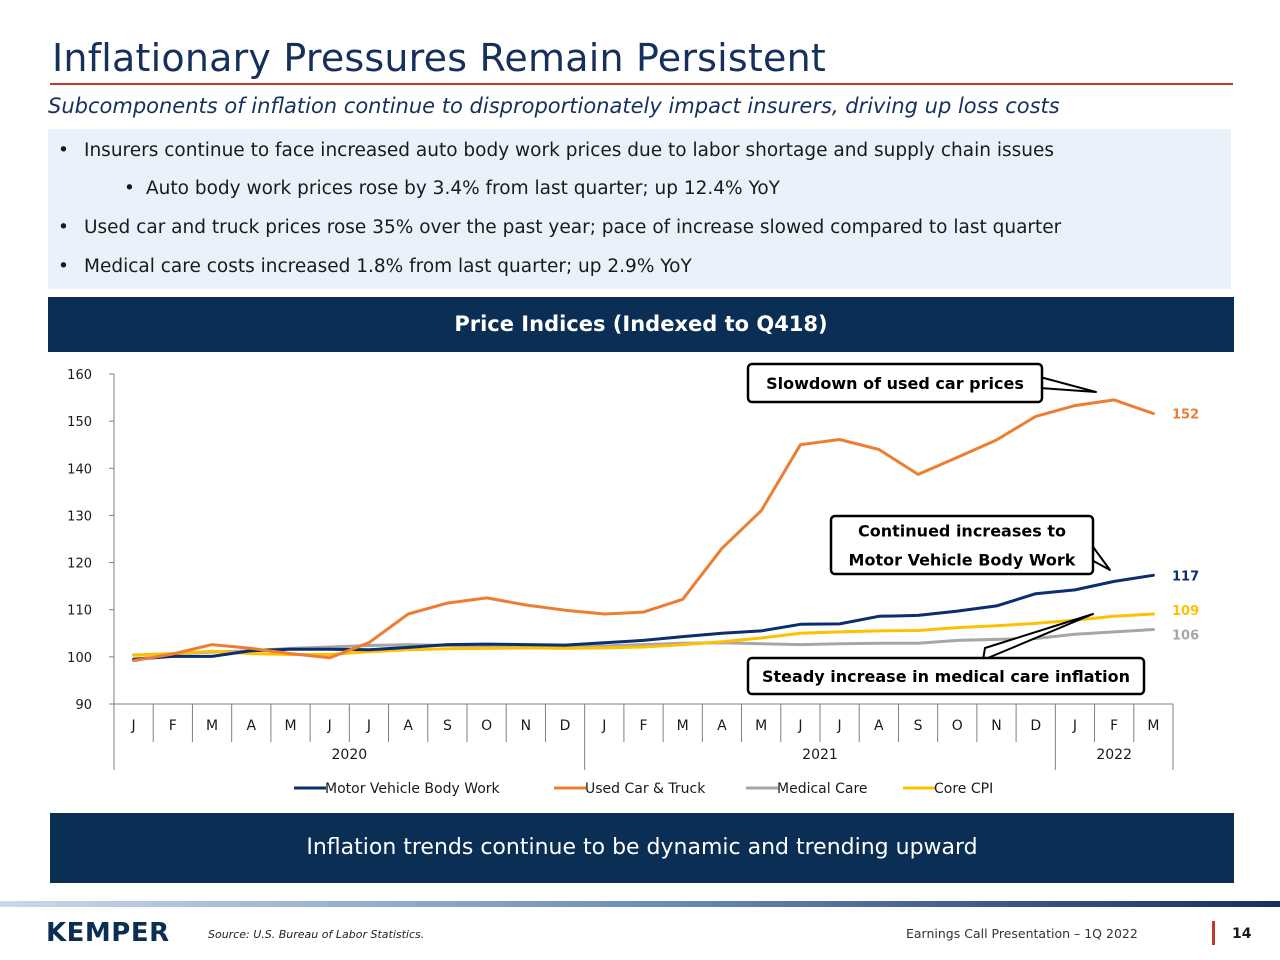  I want to click on page-number: 14, so click(1242, 934).